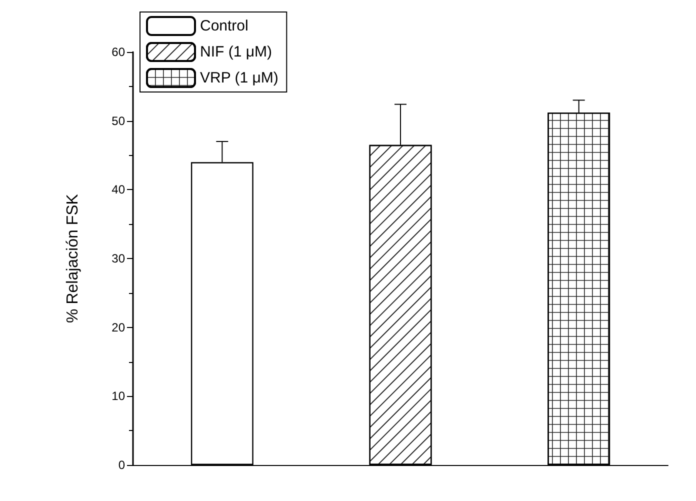 This screenshot has height=501, width=696. I want to click on y-tick-label: 0, so click(122, 465).